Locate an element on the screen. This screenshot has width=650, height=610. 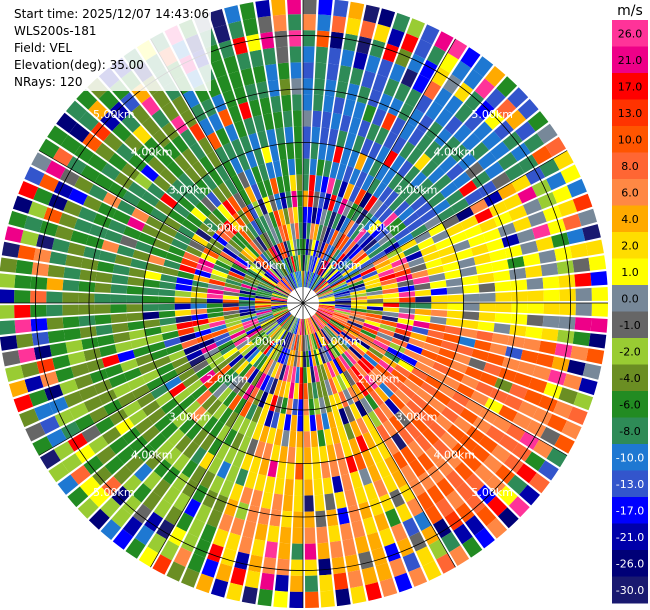
range-ring-label: 5.00km is located at coordinates (114, 114).